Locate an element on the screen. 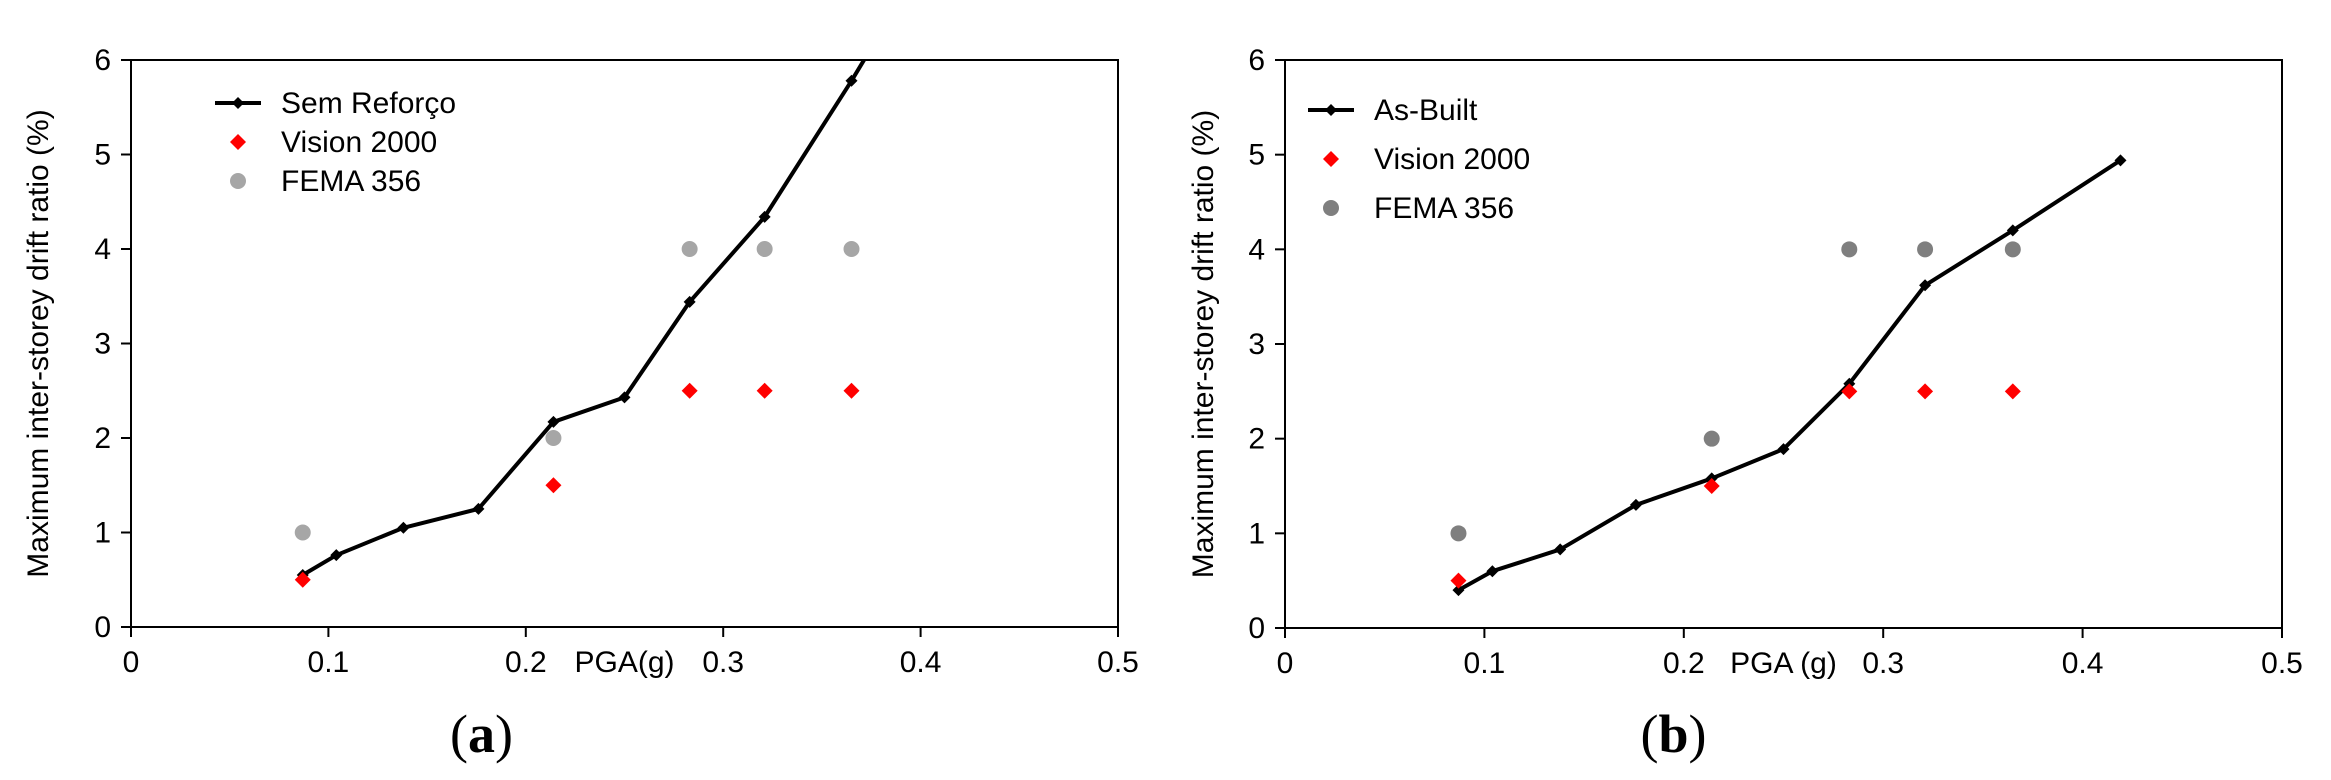  legend: Sem Reforço Vision 2000 FEMA 356 is located at coordinates (335, 142).